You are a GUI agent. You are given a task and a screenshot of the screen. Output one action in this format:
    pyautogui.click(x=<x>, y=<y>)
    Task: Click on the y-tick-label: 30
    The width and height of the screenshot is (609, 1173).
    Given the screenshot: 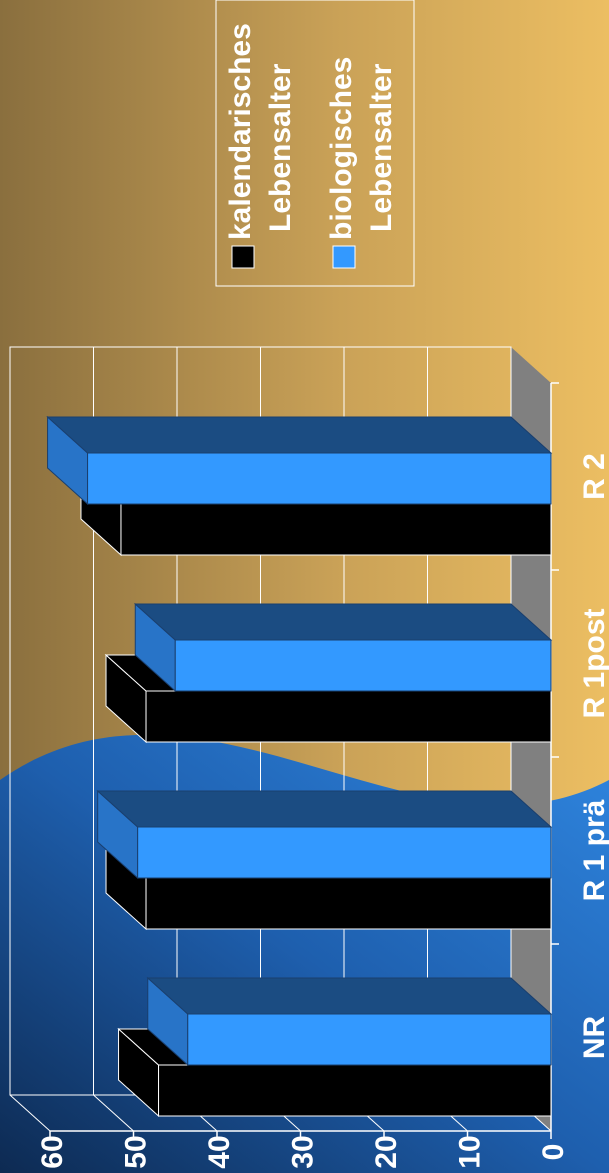 What is the action you would take?
    pyautogui.click(x=303, y=1151)
    